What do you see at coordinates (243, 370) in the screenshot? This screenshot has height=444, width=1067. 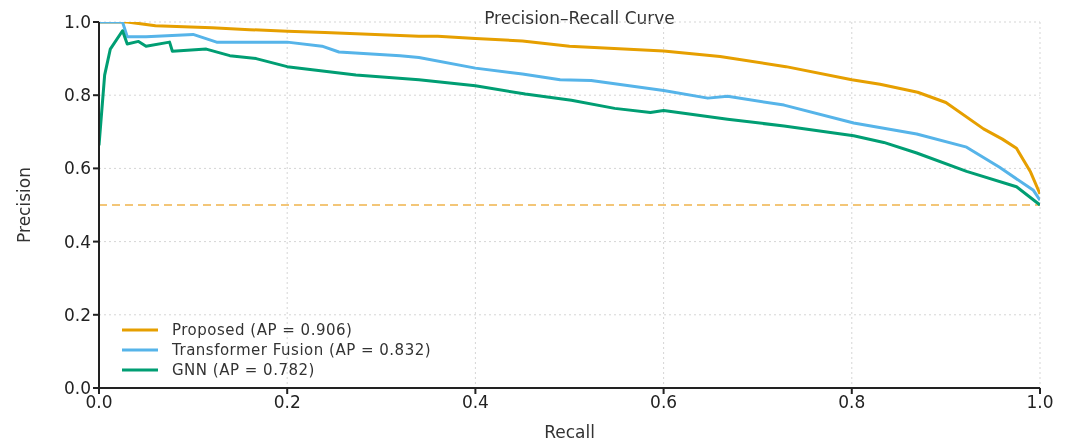 I see `legend-label: GNN (AP = 0.782)` at bounding box center [243, 370].